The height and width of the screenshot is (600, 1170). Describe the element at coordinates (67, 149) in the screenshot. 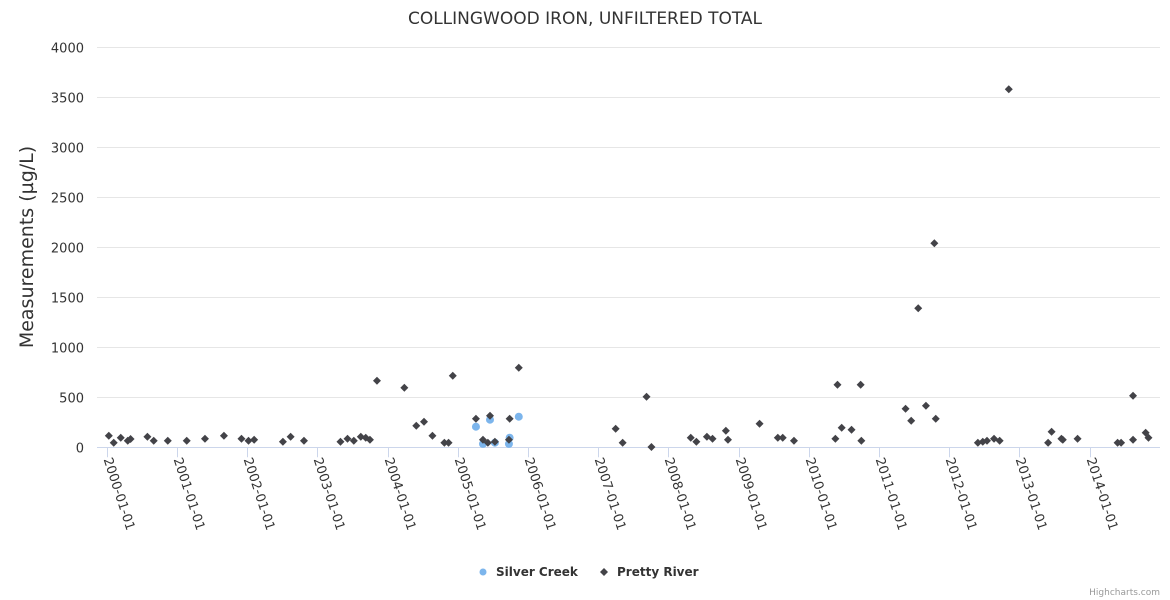

I see `y-tick-label: 3000` at that location.